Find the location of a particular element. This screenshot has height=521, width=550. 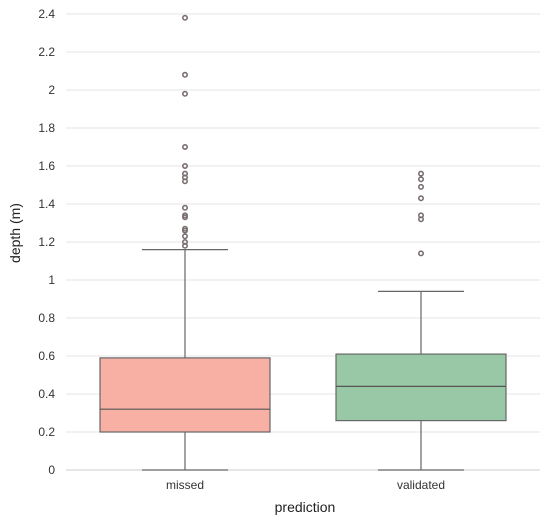

box-missed is located at coordinates (185, 395).